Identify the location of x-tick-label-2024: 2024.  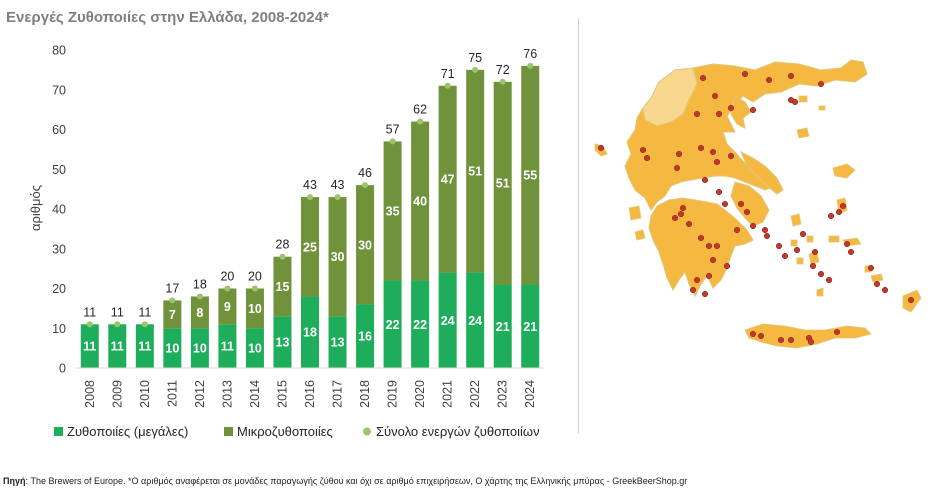
(530, 394).